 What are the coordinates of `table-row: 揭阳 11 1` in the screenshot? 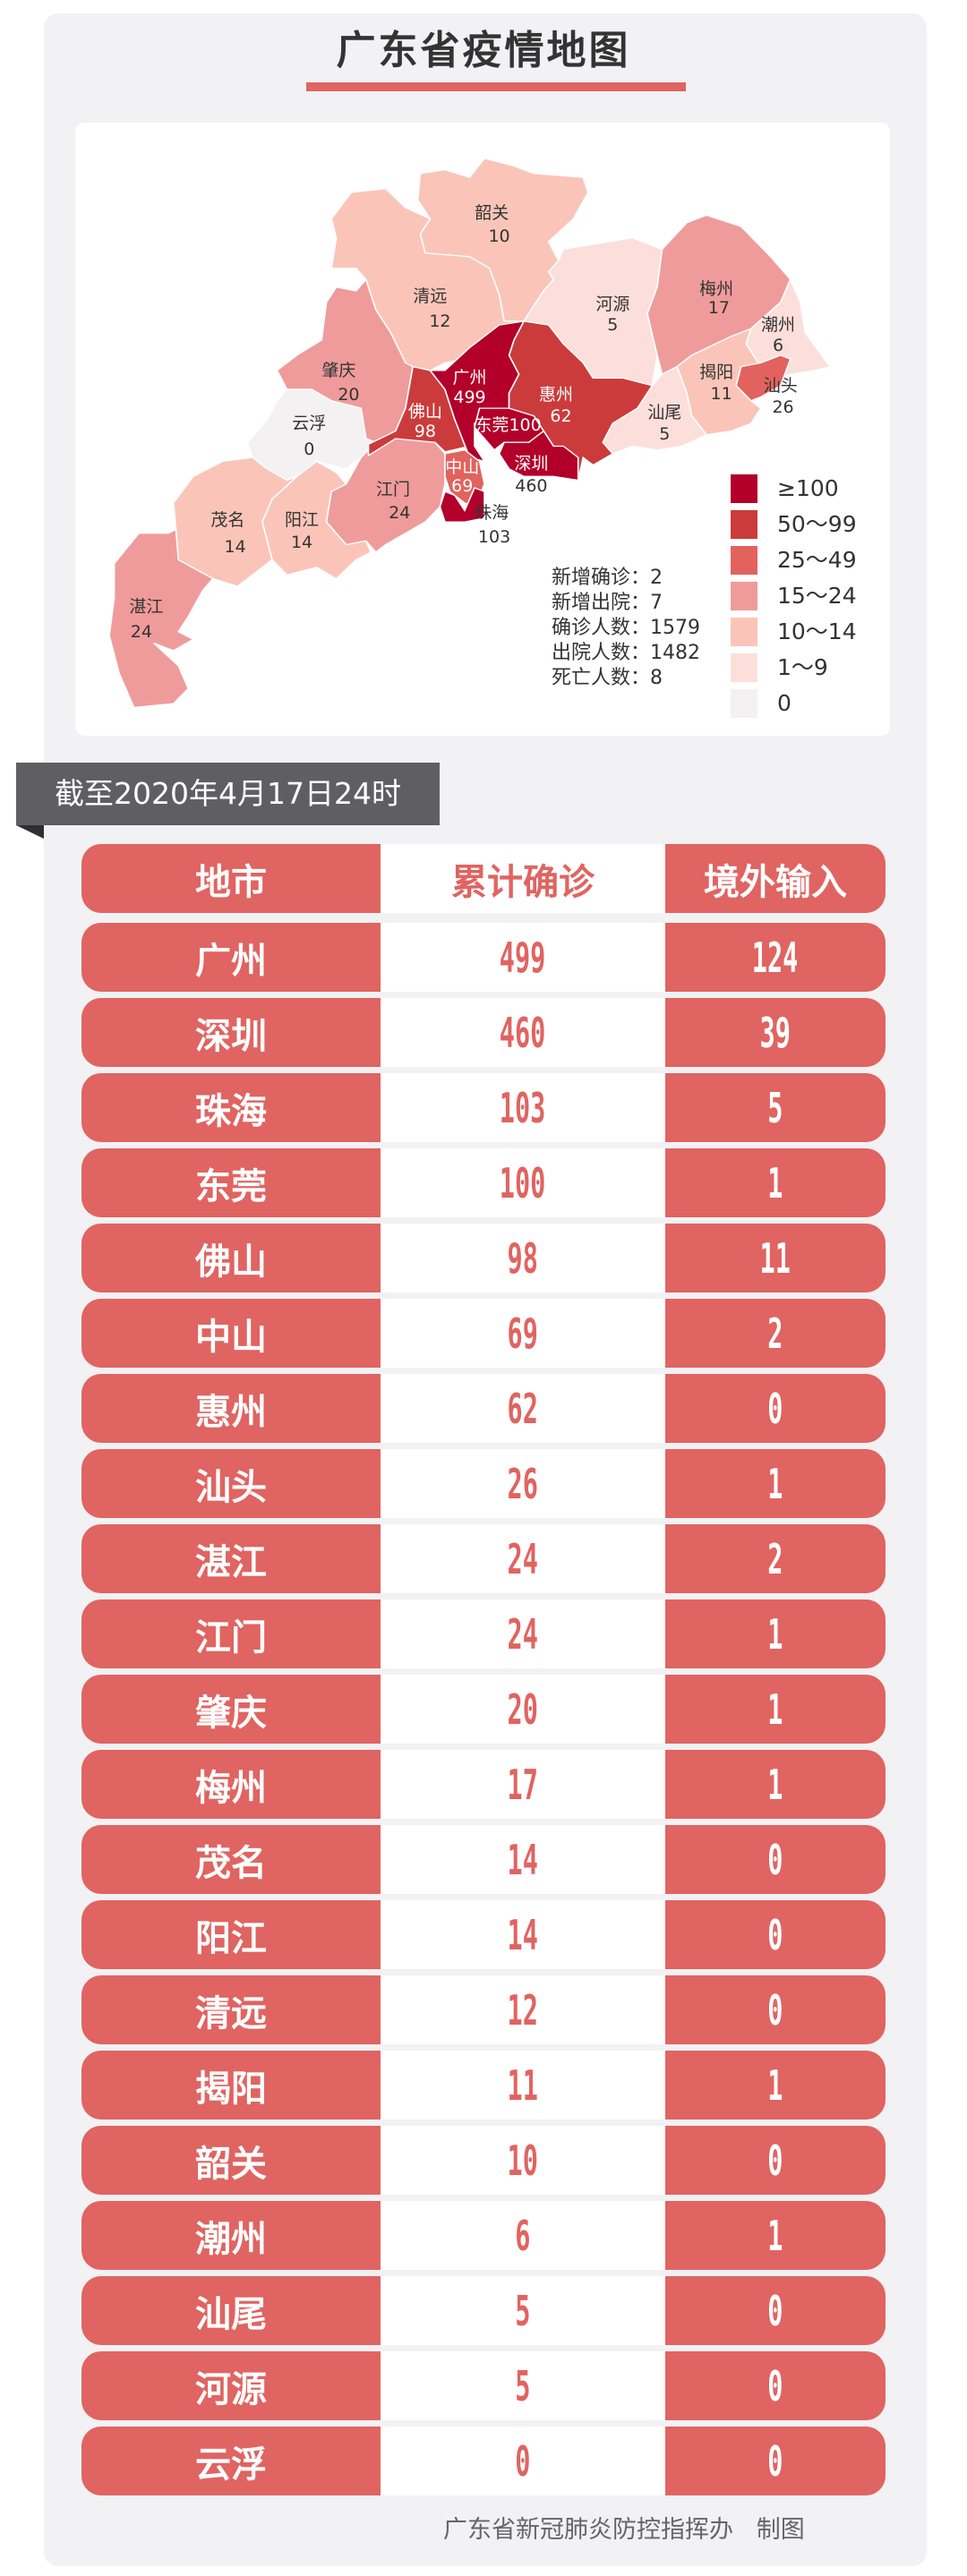 It's located at (483, 2085).